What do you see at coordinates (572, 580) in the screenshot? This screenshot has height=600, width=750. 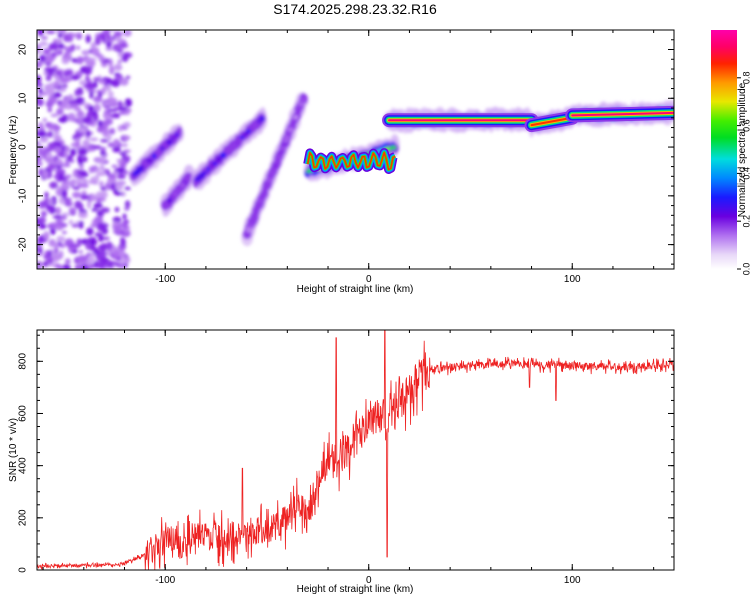 I see `snr-xtick-label: 100` at bounding box center [572, 580].